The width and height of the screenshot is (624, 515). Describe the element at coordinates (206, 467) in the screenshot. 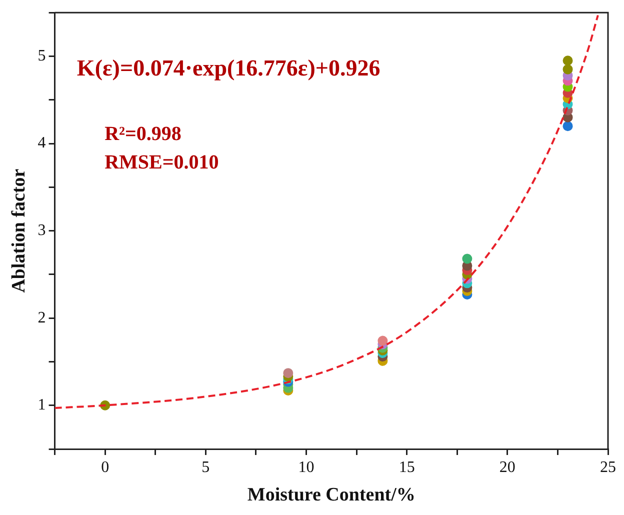

I see `x-tick-label: 5` at that location.